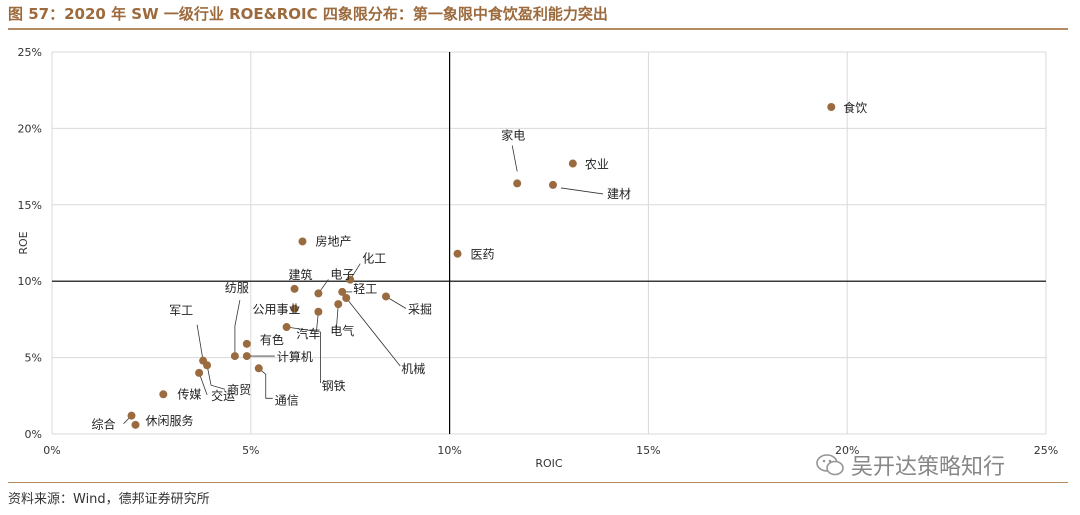 This screenshot has height=515, width=1080. I want to click on point-label: 综合, so click(104, 424).